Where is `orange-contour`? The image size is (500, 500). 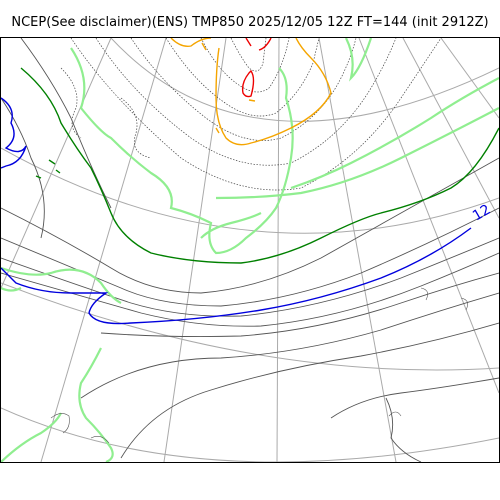
orange-contour is located at coordinates (251, 92).